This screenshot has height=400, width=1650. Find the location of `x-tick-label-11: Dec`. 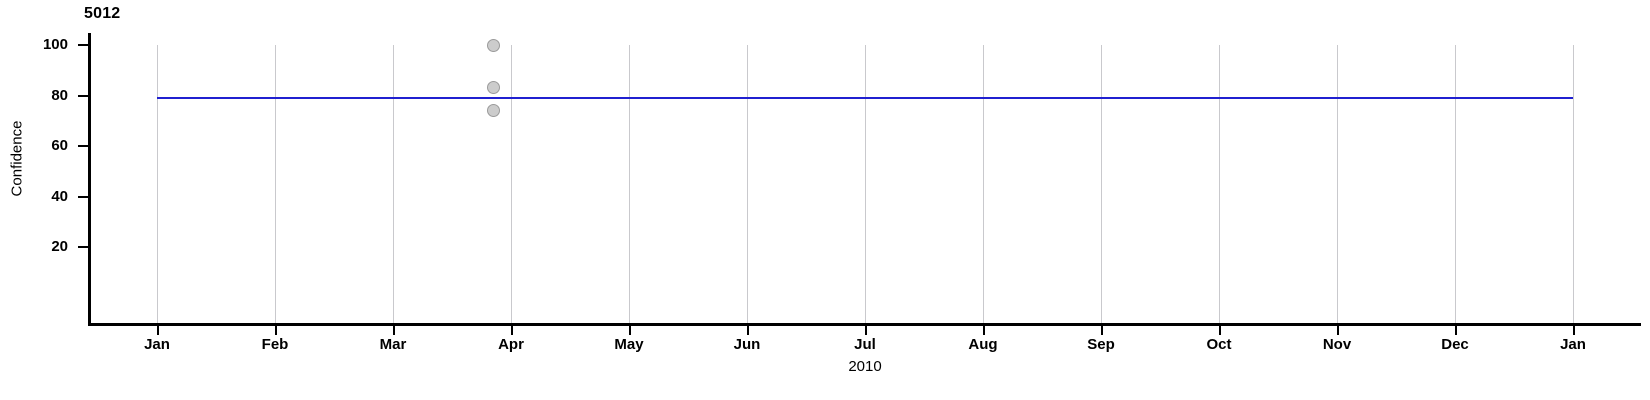

x-tick-label-11: Dec is located at coordinates (1455, 344).